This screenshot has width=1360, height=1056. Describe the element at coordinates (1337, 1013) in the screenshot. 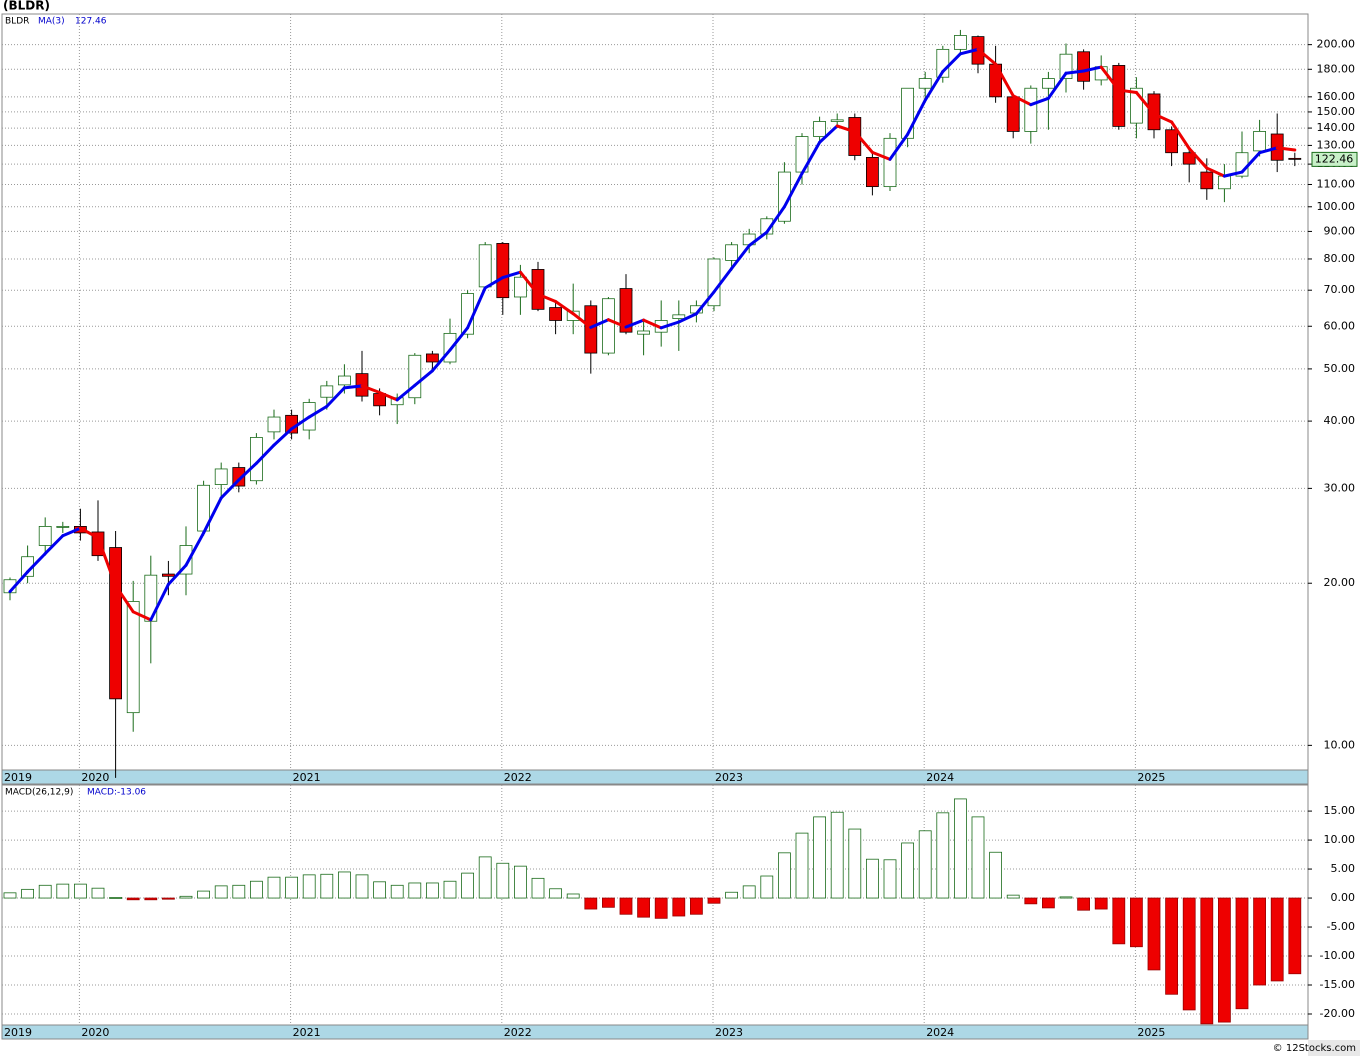

I see `y-tick-label: -20.00` at that location.